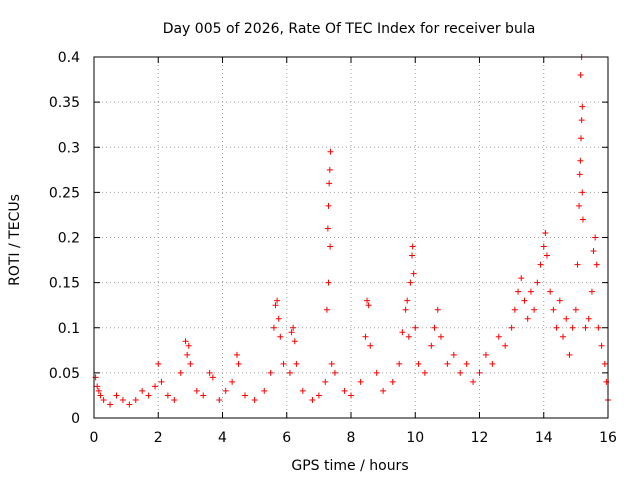 The width and height of the screenshot is (640, 480). What do you see at coordinates (64, 374) in the screenshot?
I see `y-tick-label: 0.05` at bounding box center [64, 374].